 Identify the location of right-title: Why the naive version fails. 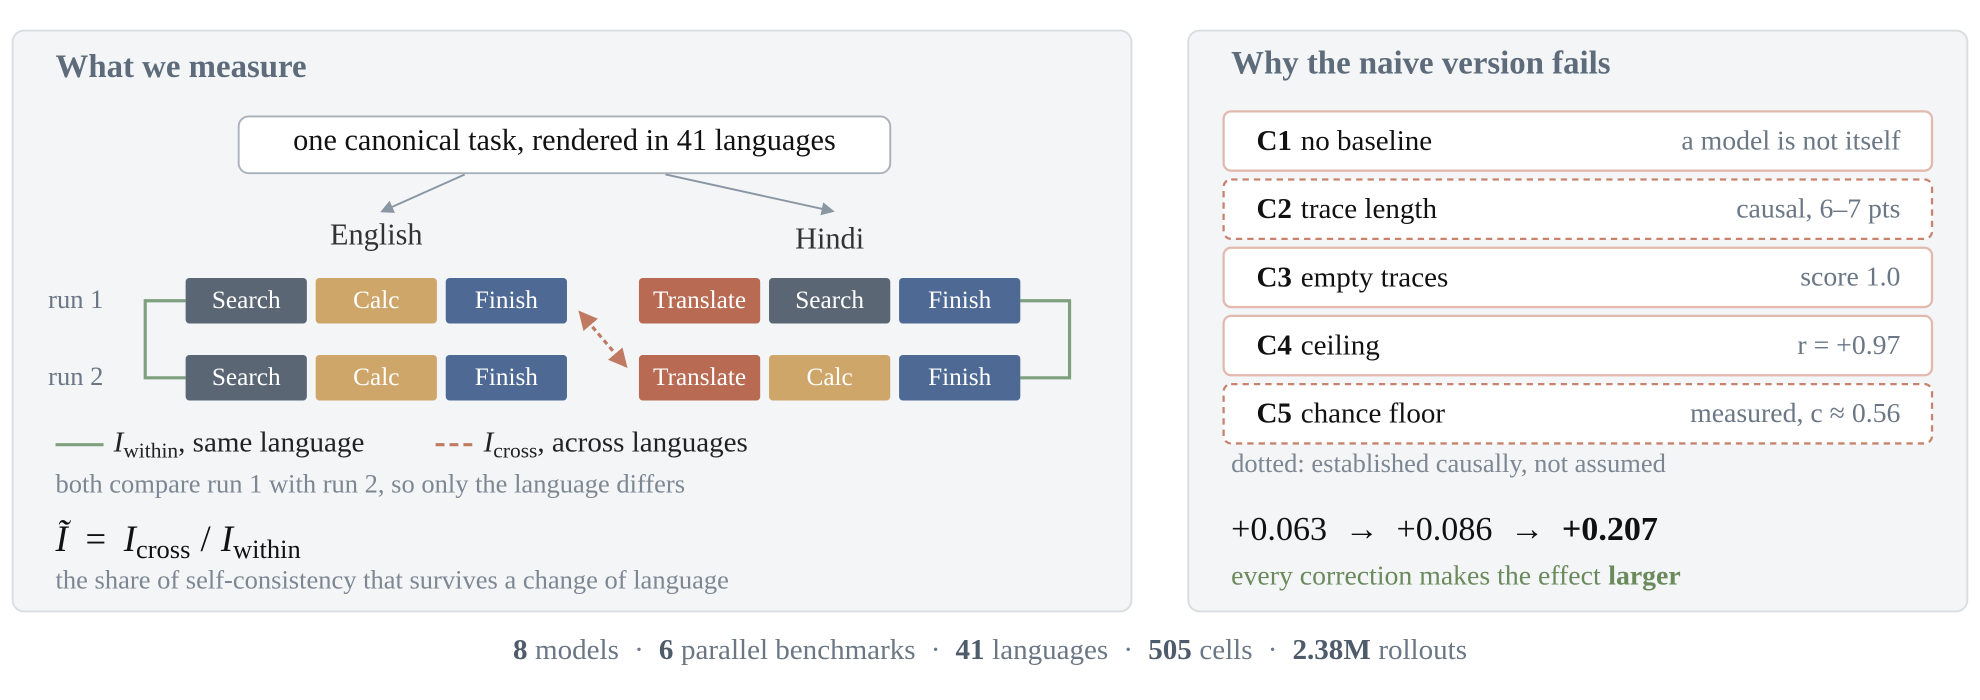
(1420, 63).